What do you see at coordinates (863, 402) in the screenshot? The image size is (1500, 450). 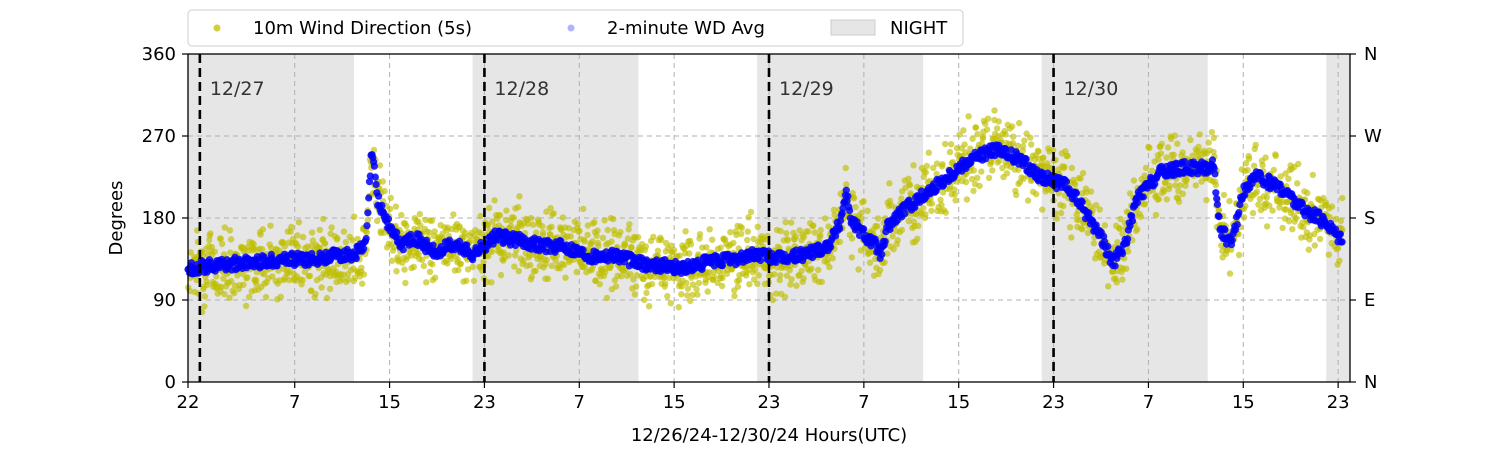 I see `x-tick-label-7: 7` at bounding box center [863, 402].